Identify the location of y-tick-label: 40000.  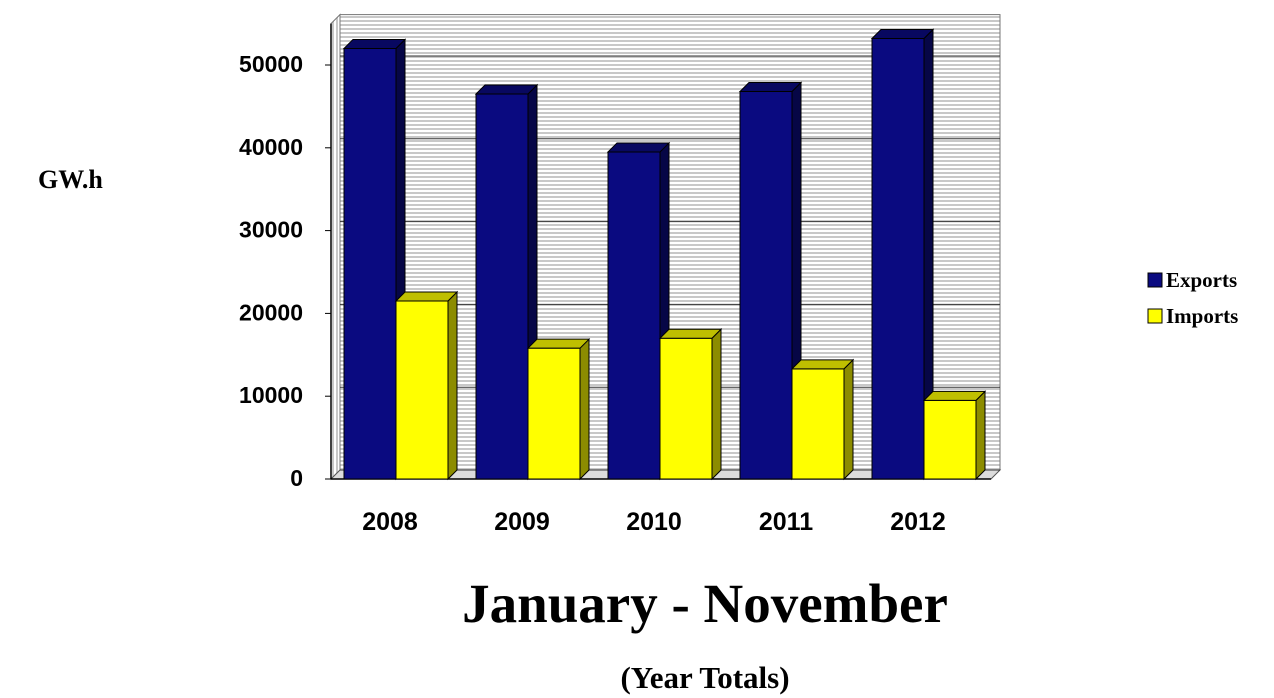
(271, 147).